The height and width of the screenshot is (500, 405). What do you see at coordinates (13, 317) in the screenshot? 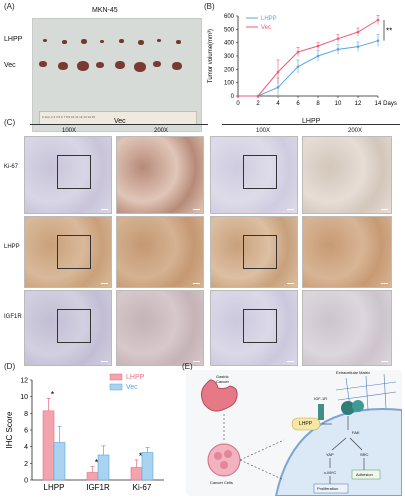
I see `row-label-igf1r: IGF1R` at bounding box center [13, 317].